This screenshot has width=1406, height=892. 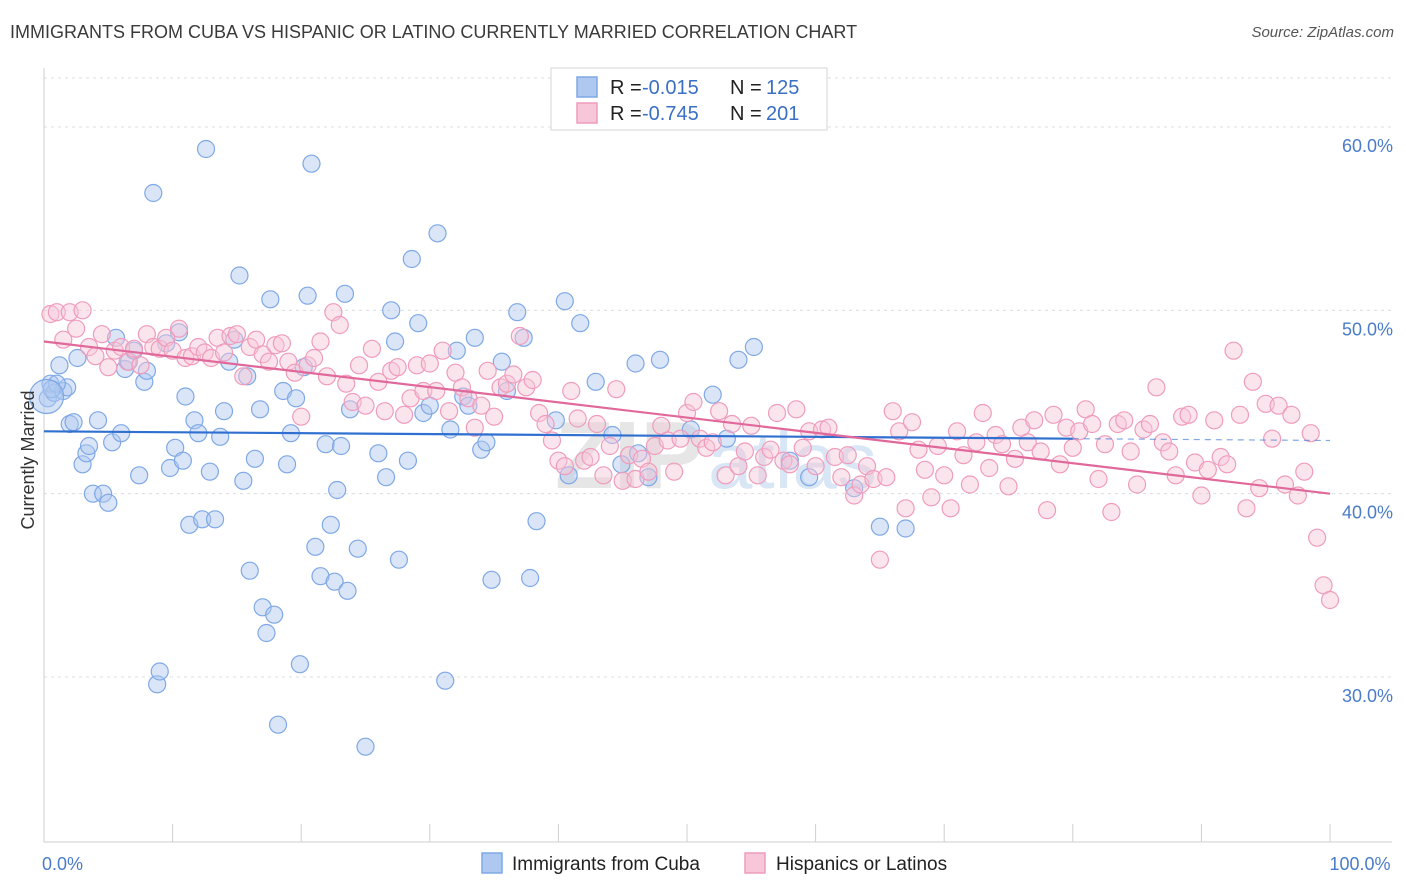 What do you see at coordinates (62, 864) in the screenshot?
I see `x-tick-label-0: 0.0%` at bounding box center [62, 864].